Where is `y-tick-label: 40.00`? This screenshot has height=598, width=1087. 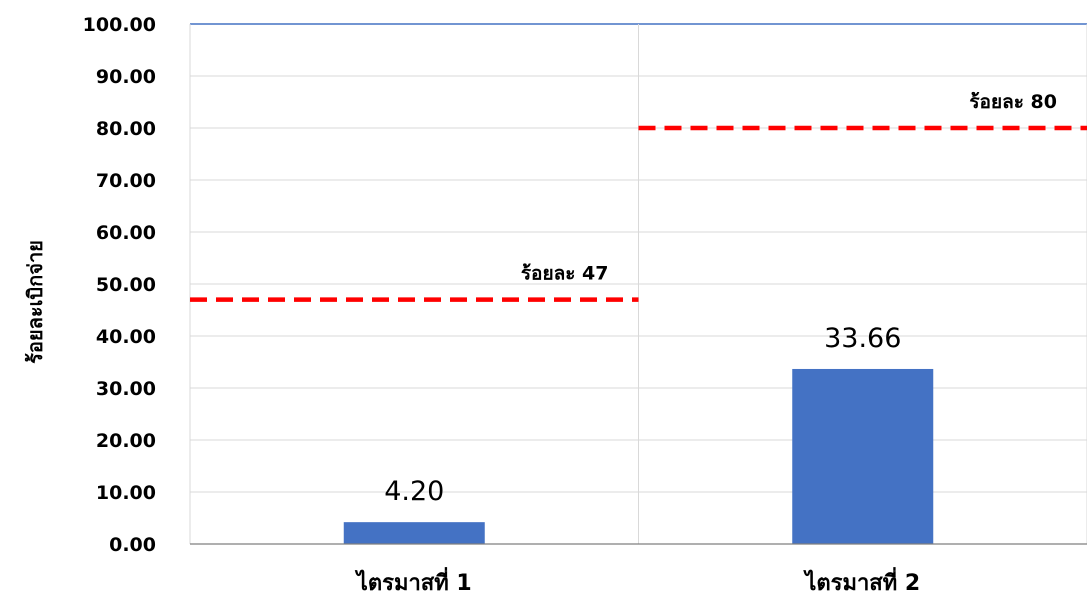
y-tick-label: 40.00 is located at coordinates (126, 337).